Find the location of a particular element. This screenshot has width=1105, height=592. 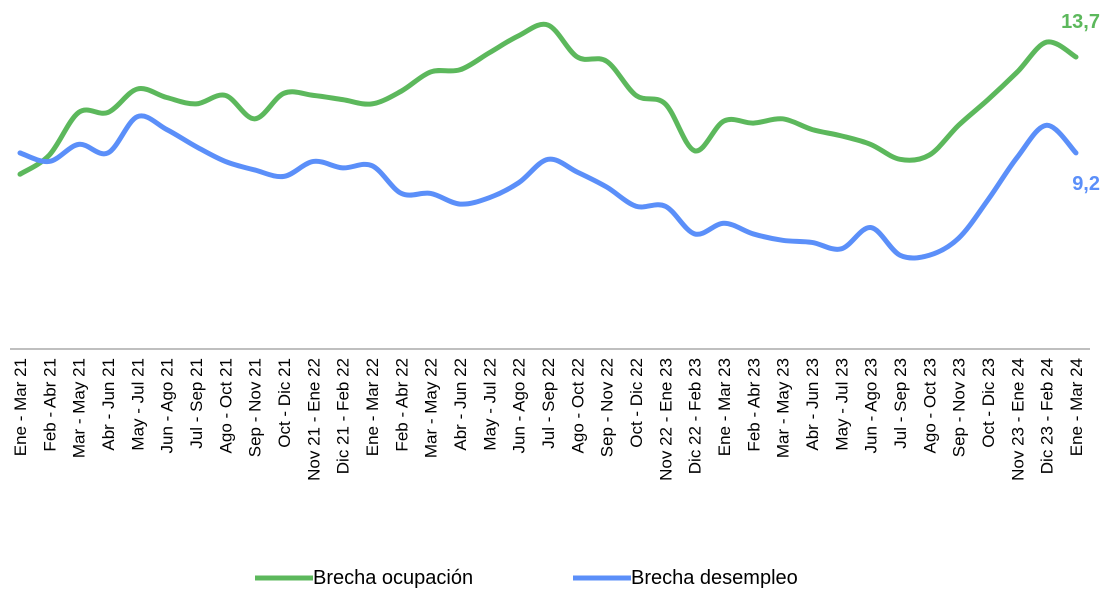

x-tick-label: Ene - Mar 24 is located at coordinates (1076, 407).